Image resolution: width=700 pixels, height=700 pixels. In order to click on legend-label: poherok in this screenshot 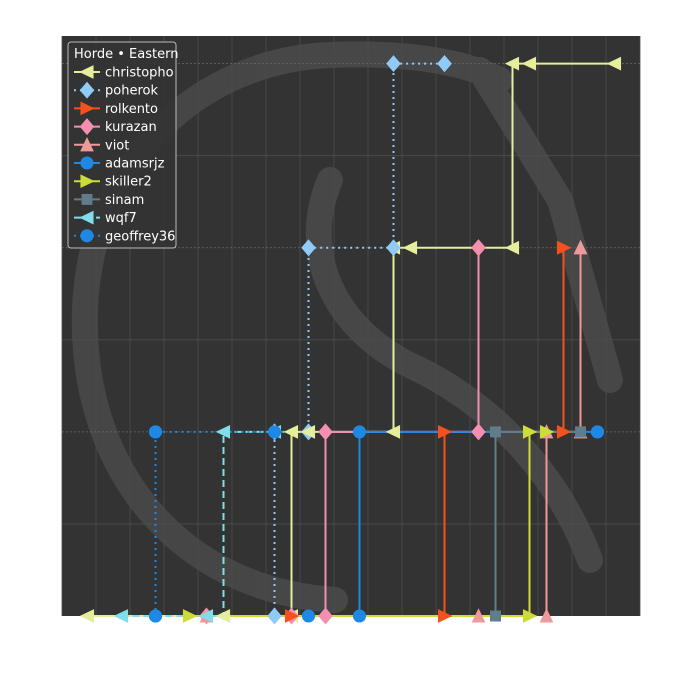, I will do `click(131, 91)`.